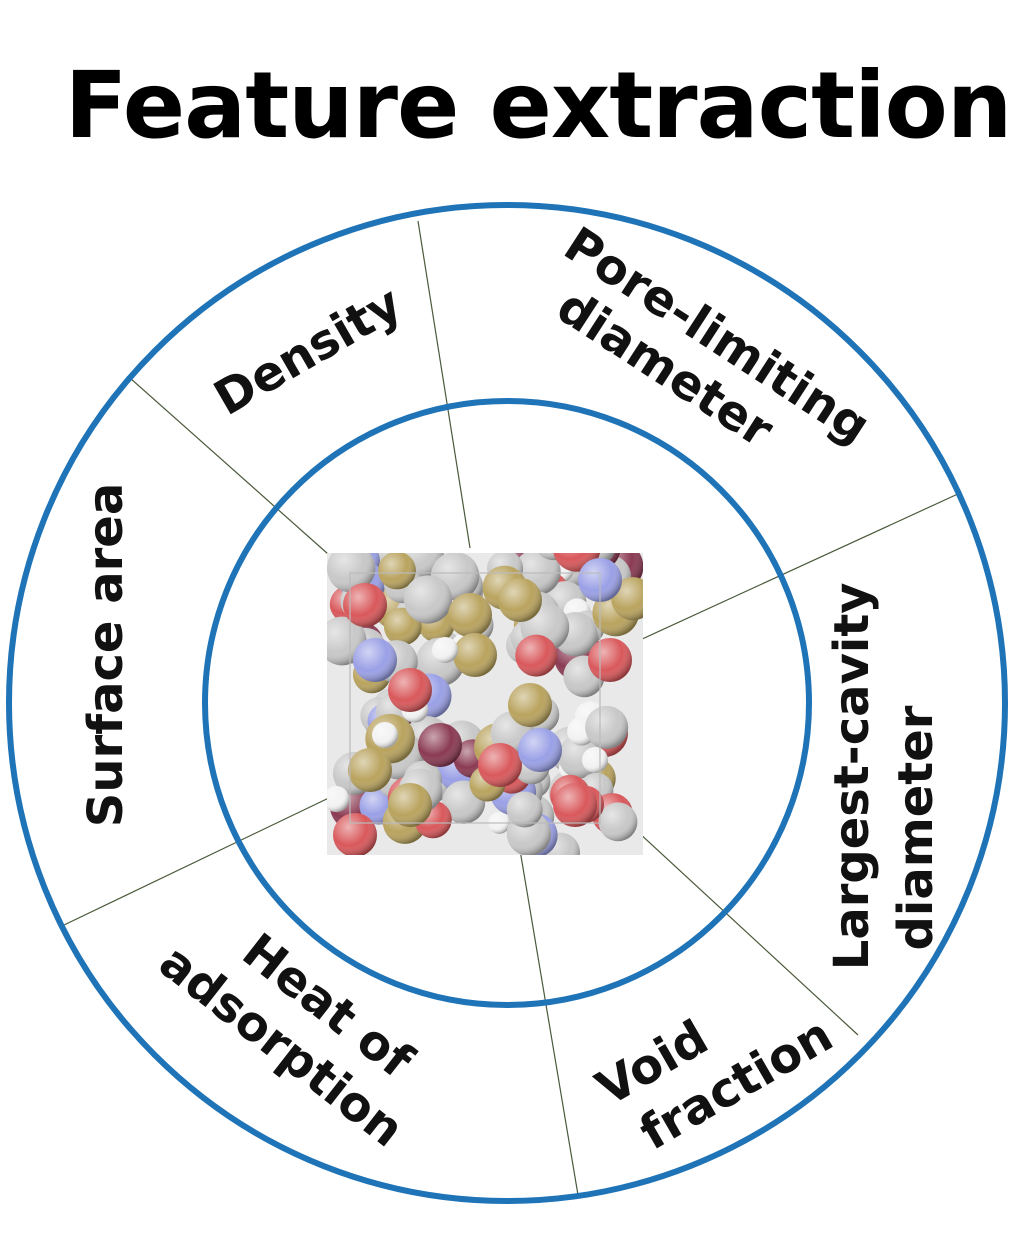 Image resolution: width=1026 pixels, height=1249 pixels. I want to click on molecular-structure-image, so click(485, 704).